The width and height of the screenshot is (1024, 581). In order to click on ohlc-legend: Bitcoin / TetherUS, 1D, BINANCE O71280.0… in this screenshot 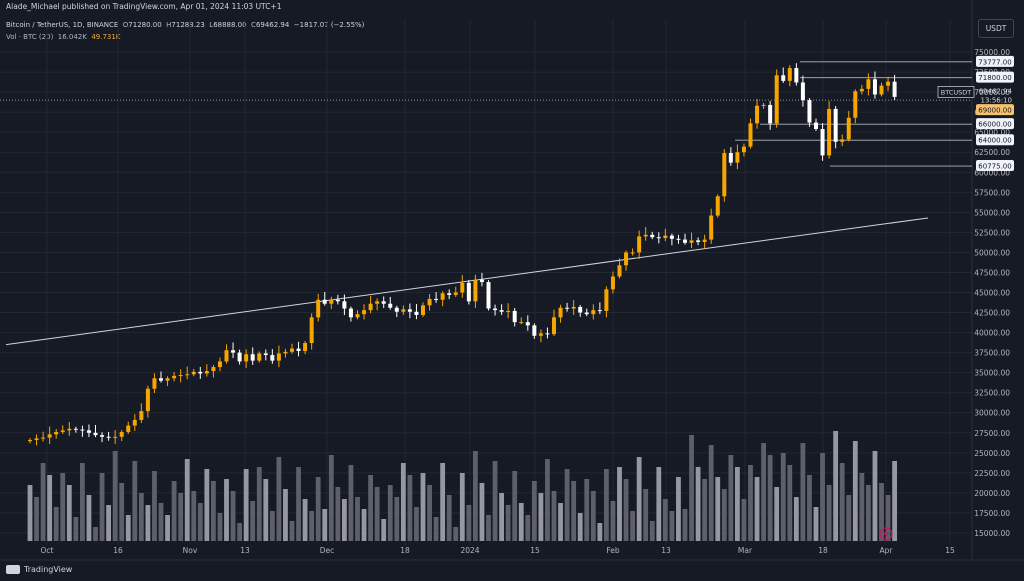, I will do `click(185, 25)`.